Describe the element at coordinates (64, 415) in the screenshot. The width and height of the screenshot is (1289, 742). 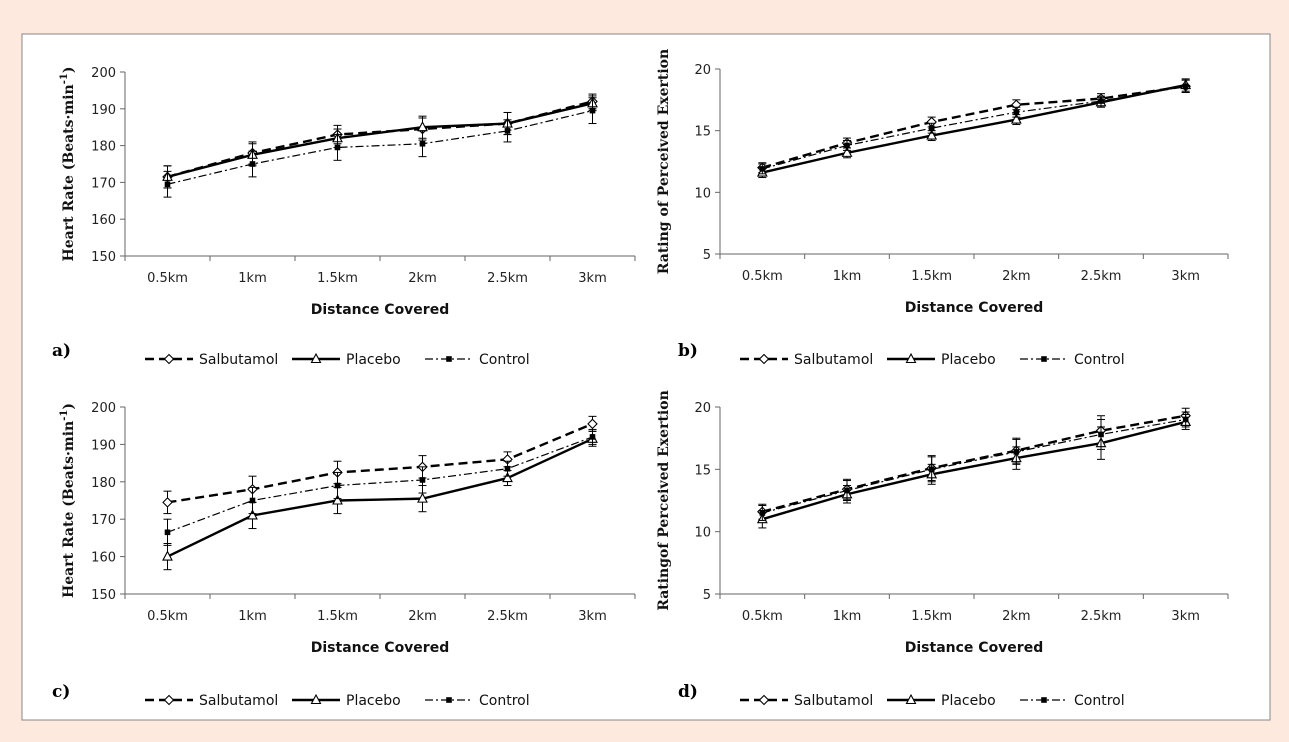
I see `y-axis-title-superscript: -1` at that location.